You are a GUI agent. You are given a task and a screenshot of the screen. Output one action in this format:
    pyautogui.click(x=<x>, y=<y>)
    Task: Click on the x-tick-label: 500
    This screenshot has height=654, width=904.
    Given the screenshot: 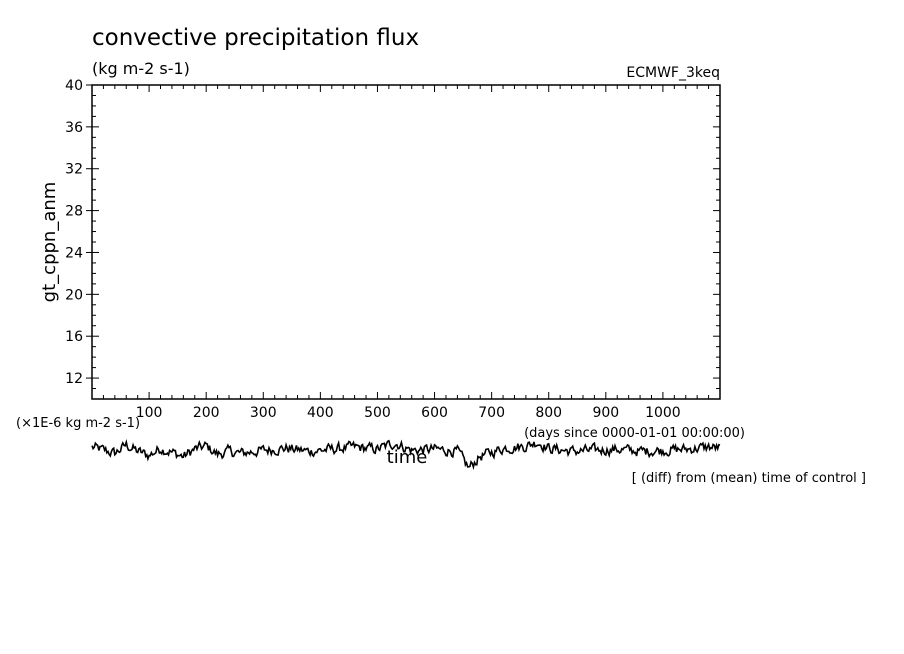 What is the action you would take?
    pyautogui.click(x=377, y=413)
    